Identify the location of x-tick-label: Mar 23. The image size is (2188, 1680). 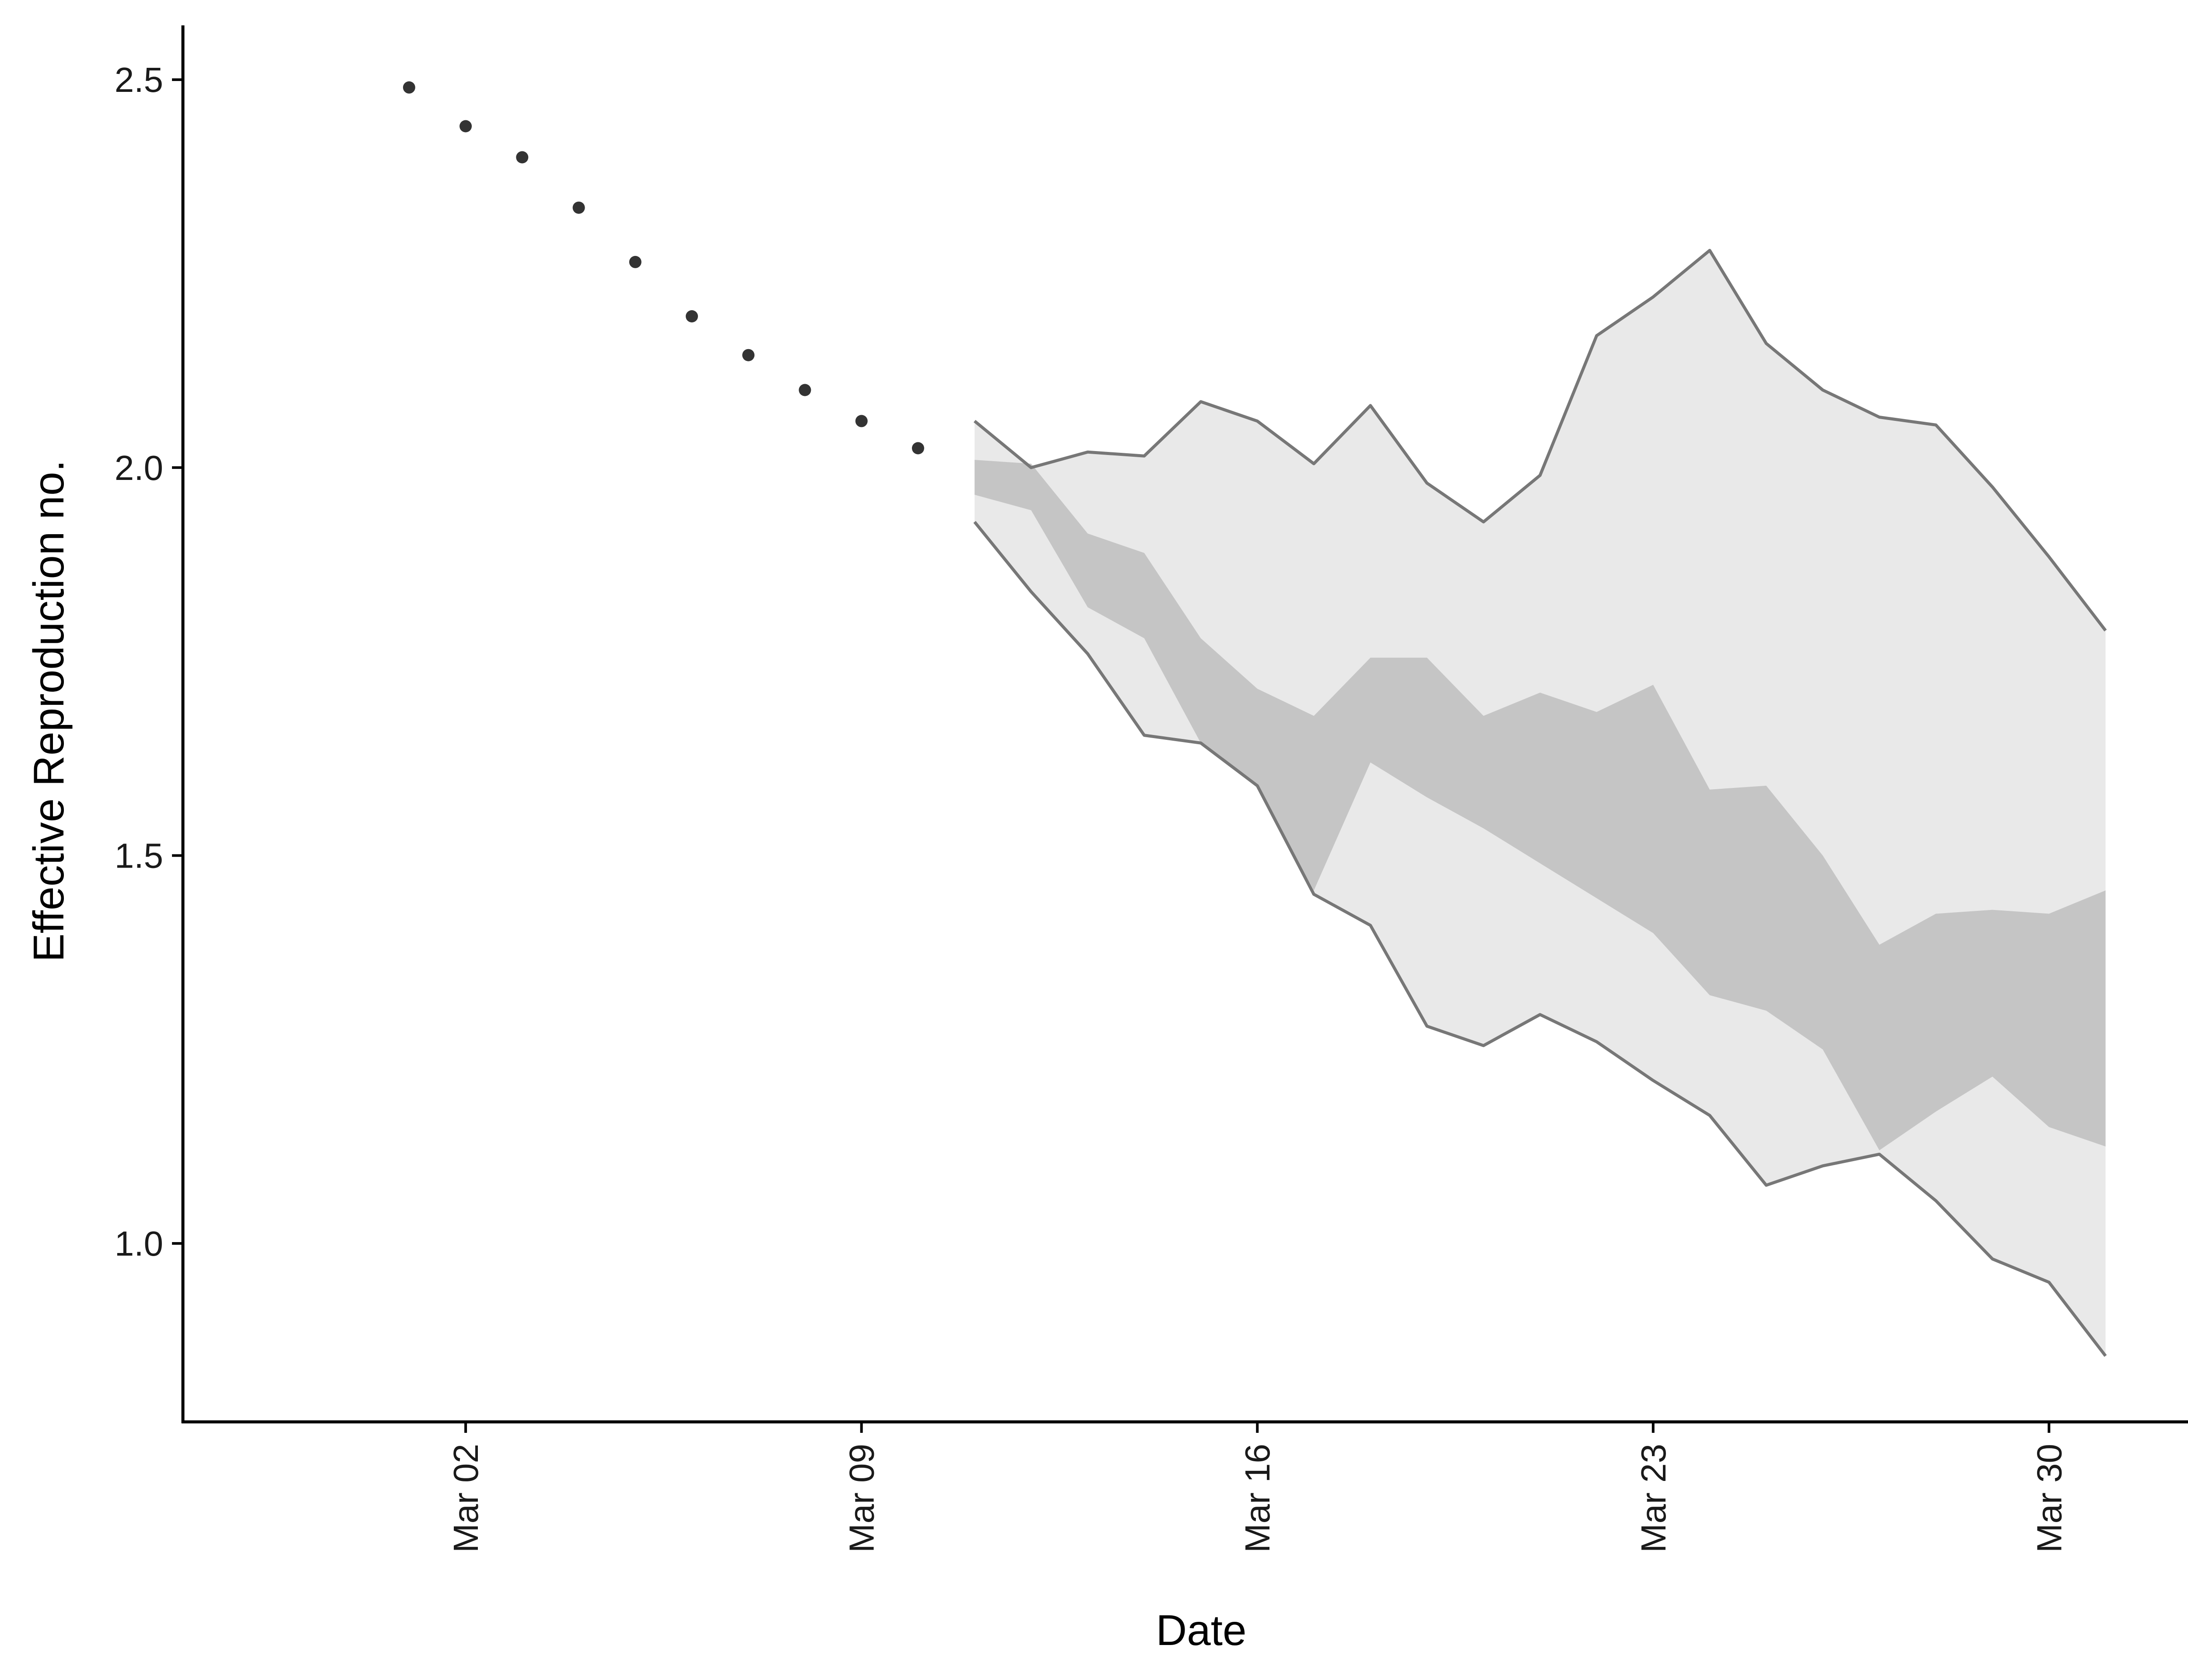
(1653, 1498).